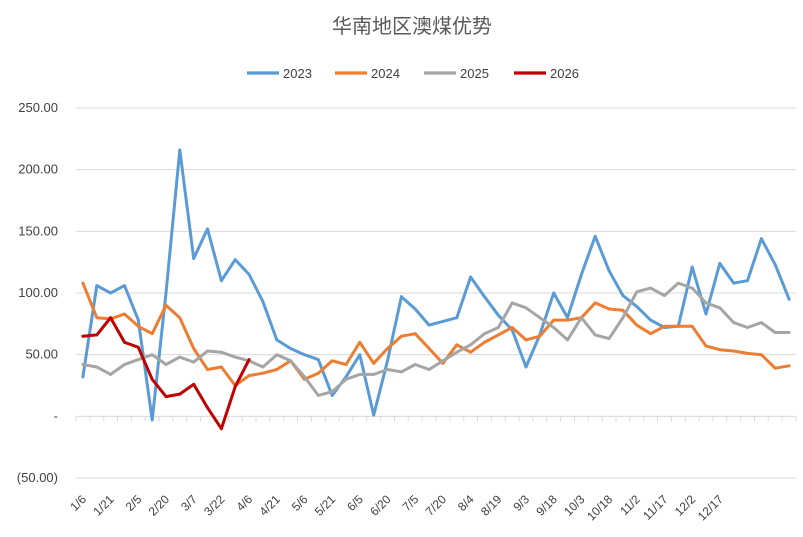  Describe the element at coordinates (355, 503) in the screenshot. I see `x-tick-label: 6/5` at that location.